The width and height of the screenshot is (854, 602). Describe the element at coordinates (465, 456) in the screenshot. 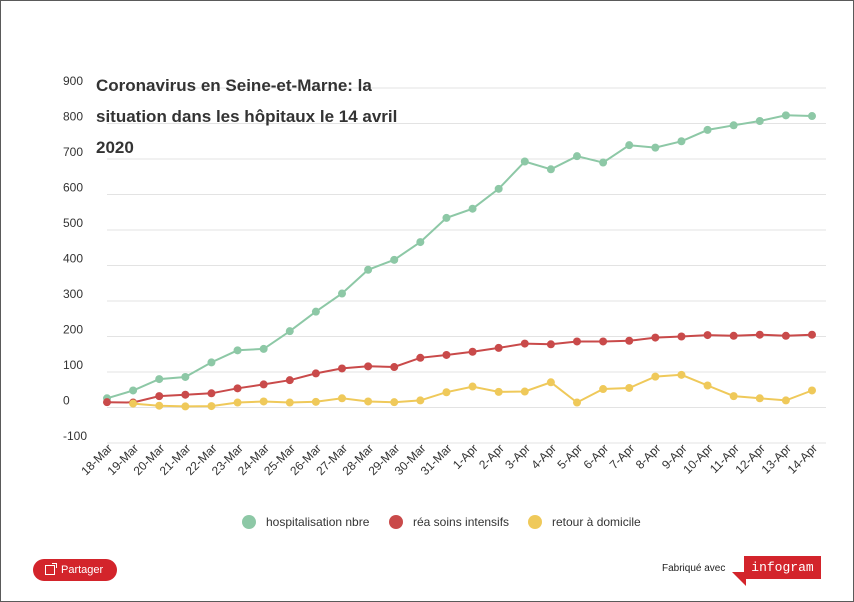

I see `x-tick-label: 1-Apr` at that location.